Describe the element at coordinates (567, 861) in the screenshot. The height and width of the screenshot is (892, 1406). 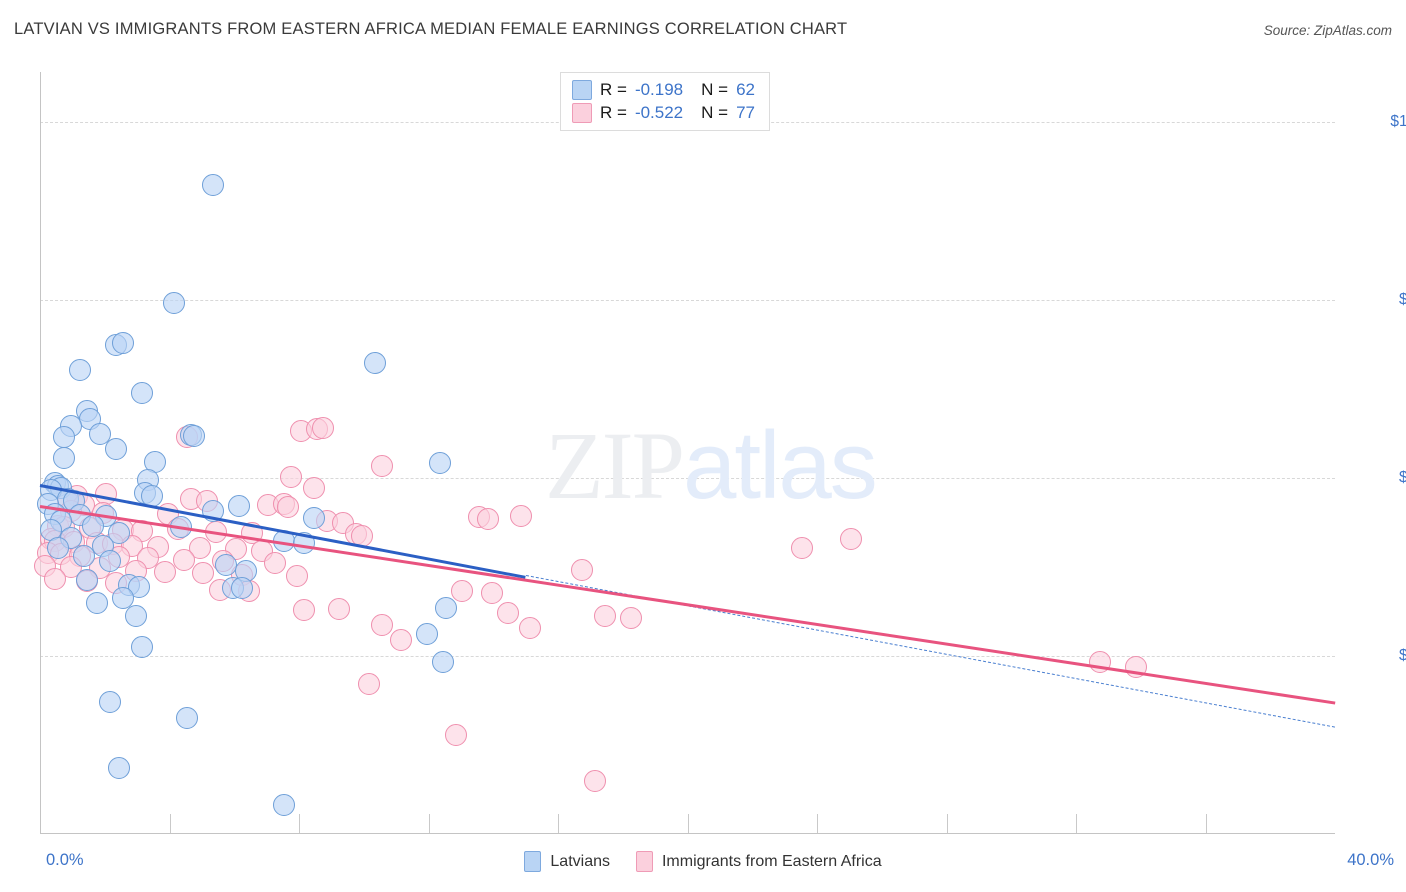
I see `legend-item-latvians: Latvians` at that location.